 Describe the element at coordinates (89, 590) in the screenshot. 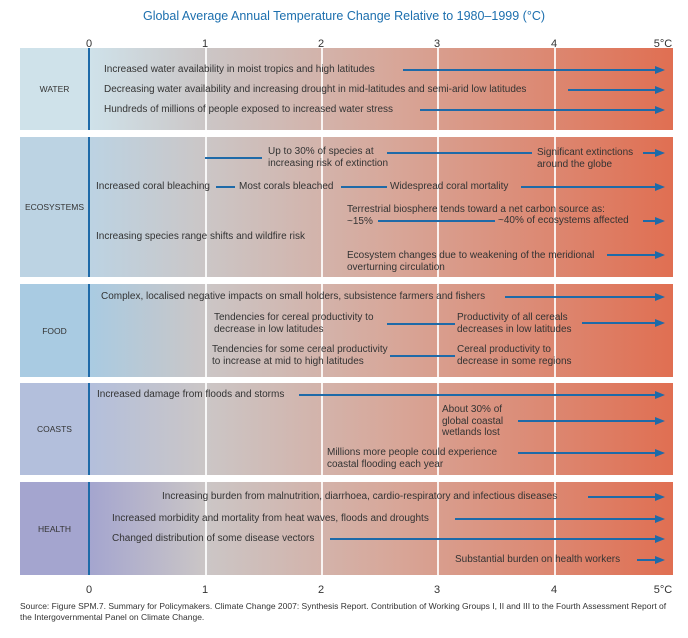

I see `bottom-axis-tick: 0` at that location.